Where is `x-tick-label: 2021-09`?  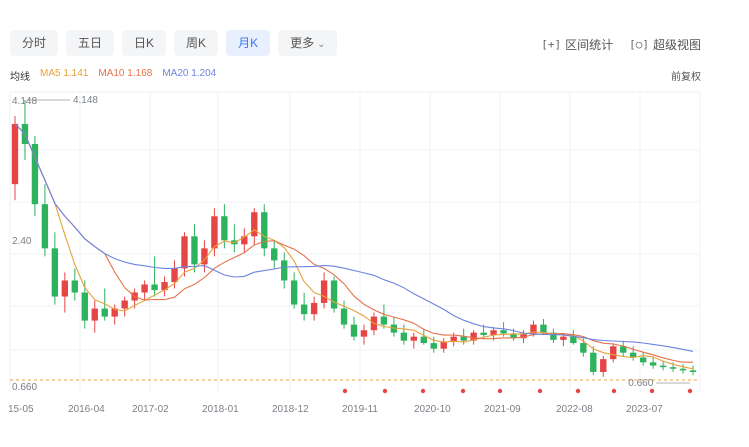
x-tick-label: 2021-09 is located at coordinates (502, 409).